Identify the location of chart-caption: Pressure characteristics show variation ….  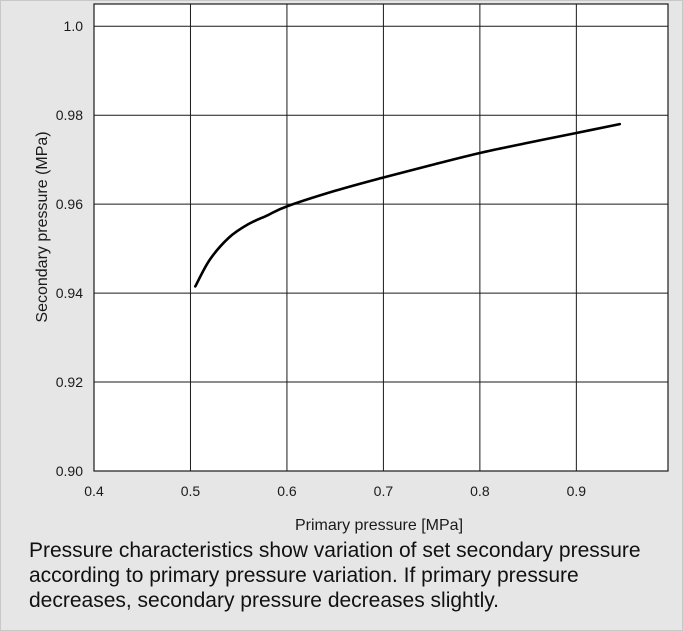
(335, 575).